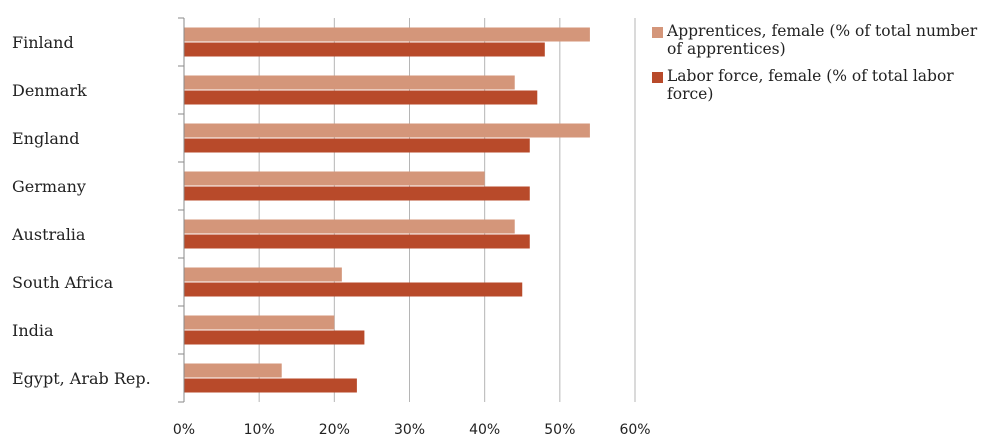 The height and width of the screenshot is (439, 995). I want to click on category-label: Finland, so click(43, 42).